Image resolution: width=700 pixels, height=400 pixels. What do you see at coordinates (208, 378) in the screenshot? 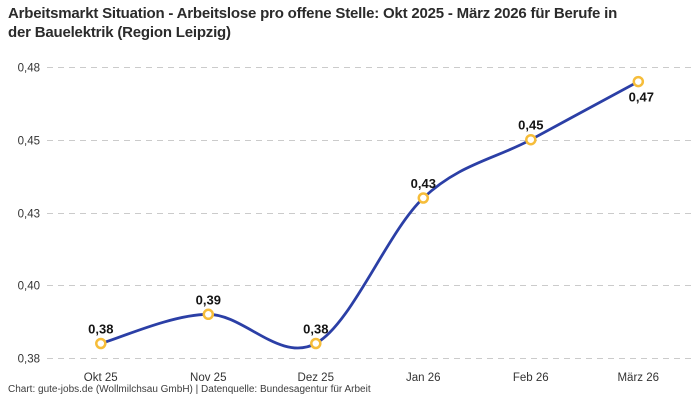
I see `x-tick-label: Nov 25` at bounding box center [208, 378].